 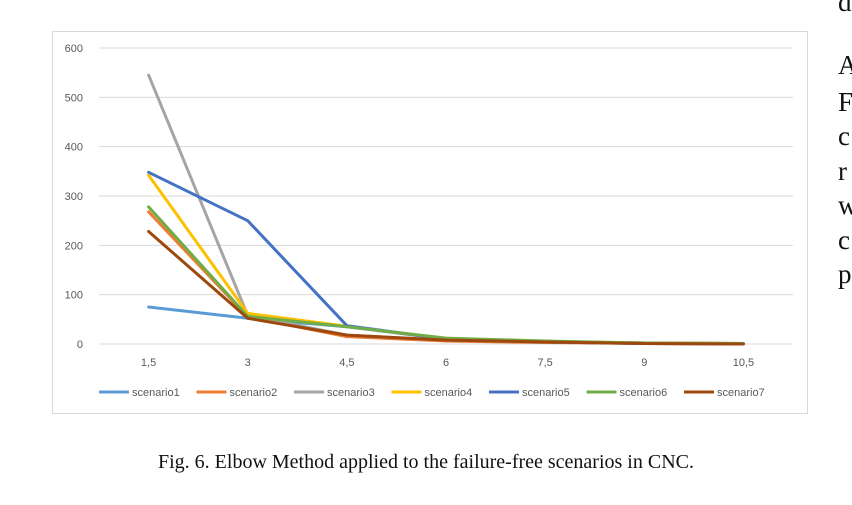 What do you see at coordinates (544, 363) in the screenshot?
I see `x-tick-label: 7,5` at bounding box center [544, 363].